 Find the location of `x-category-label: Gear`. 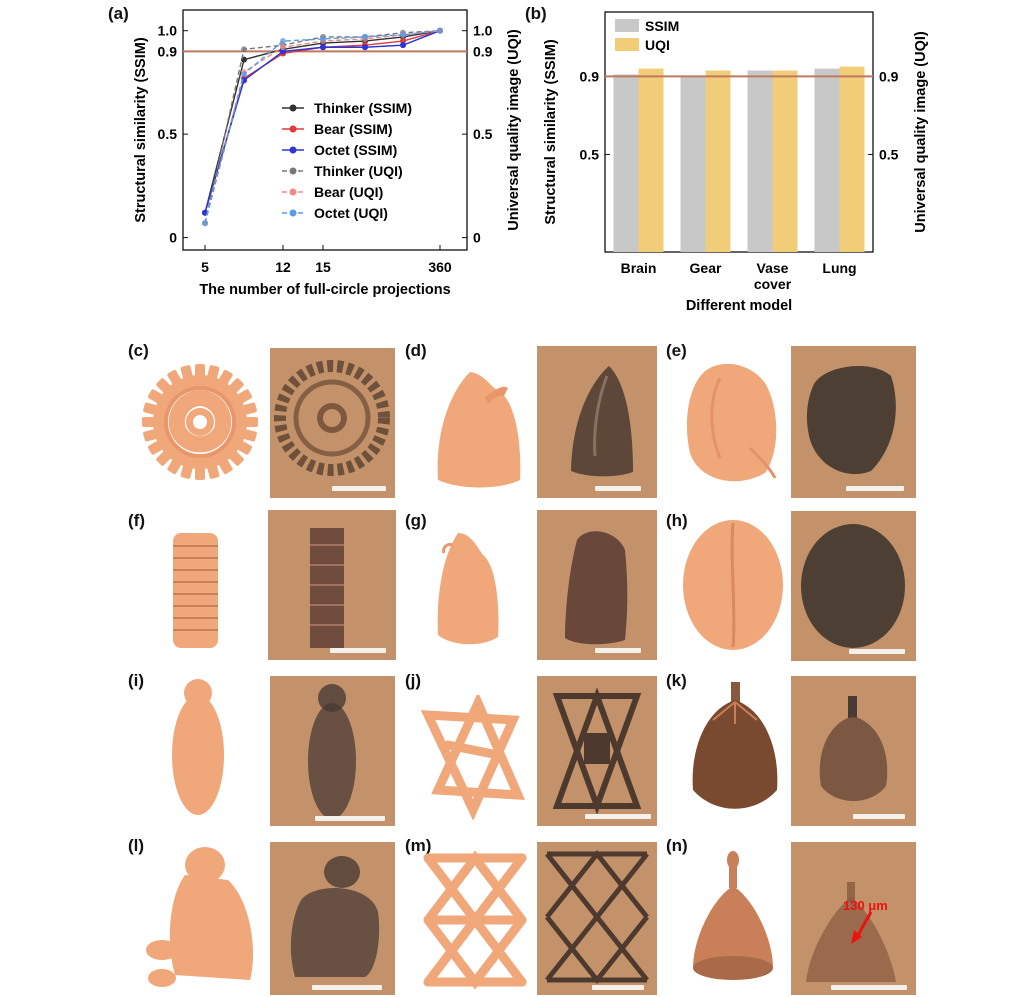

x-category-label: Gear is located at coordinates (706, 268).